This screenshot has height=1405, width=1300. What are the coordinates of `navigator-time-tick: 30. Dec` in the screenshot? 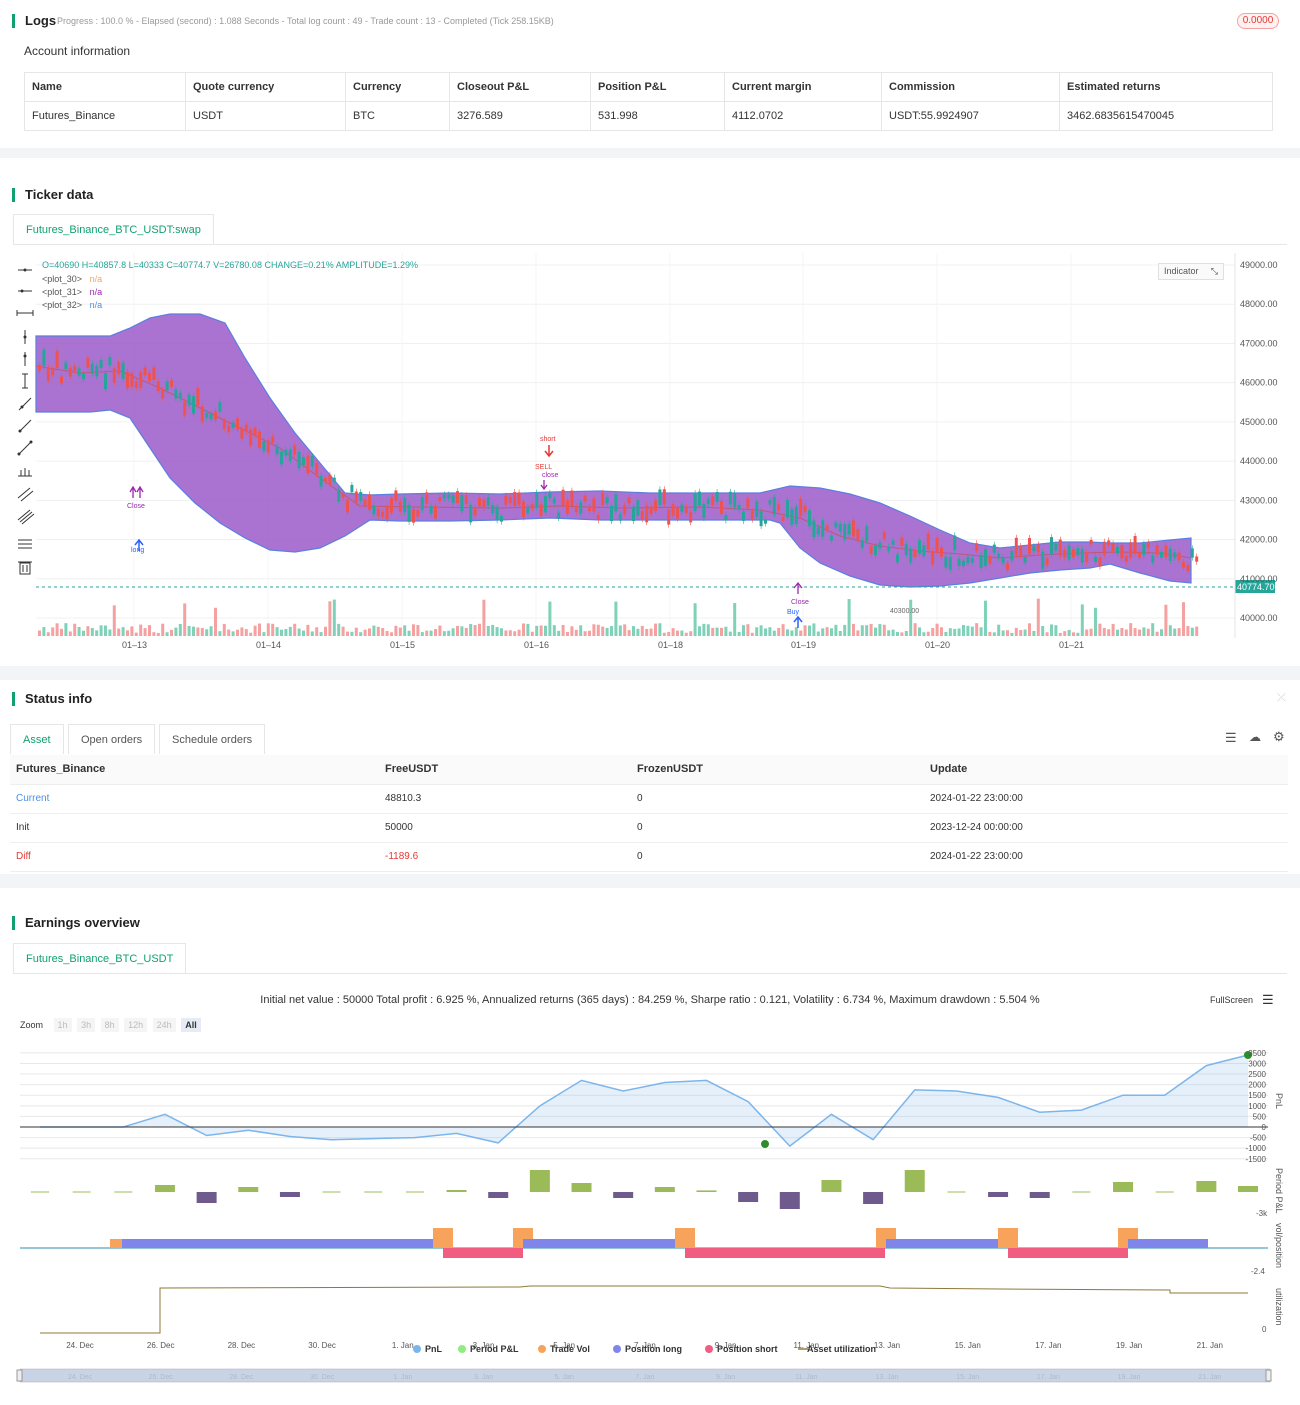 It's located at (322, 1377).